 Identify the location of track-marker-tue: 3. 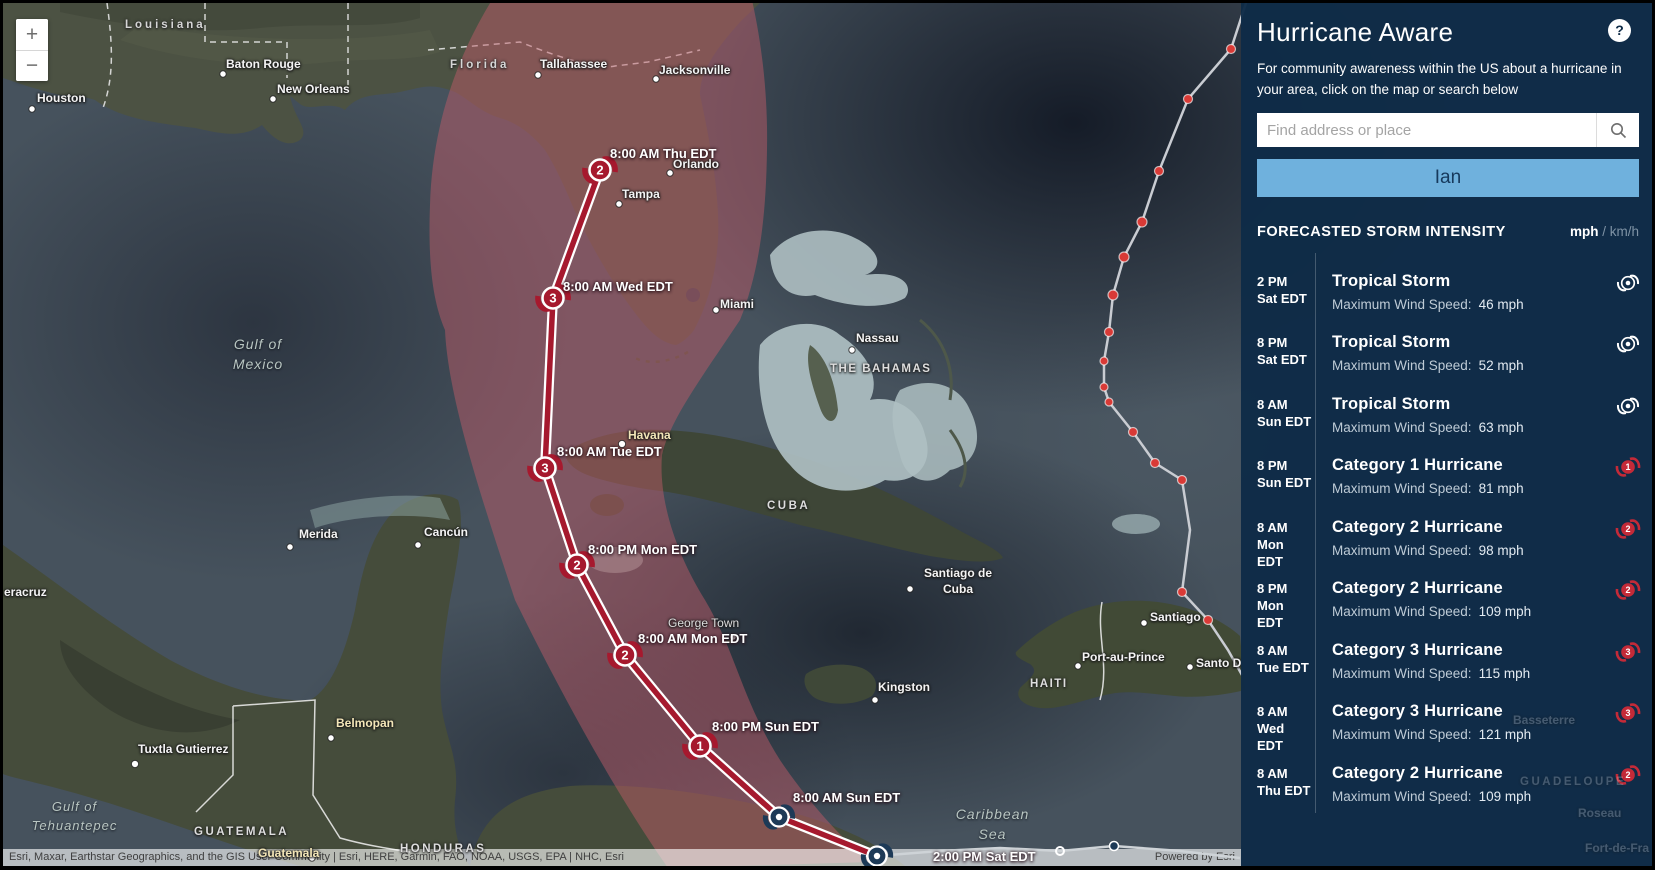
(545, 468).